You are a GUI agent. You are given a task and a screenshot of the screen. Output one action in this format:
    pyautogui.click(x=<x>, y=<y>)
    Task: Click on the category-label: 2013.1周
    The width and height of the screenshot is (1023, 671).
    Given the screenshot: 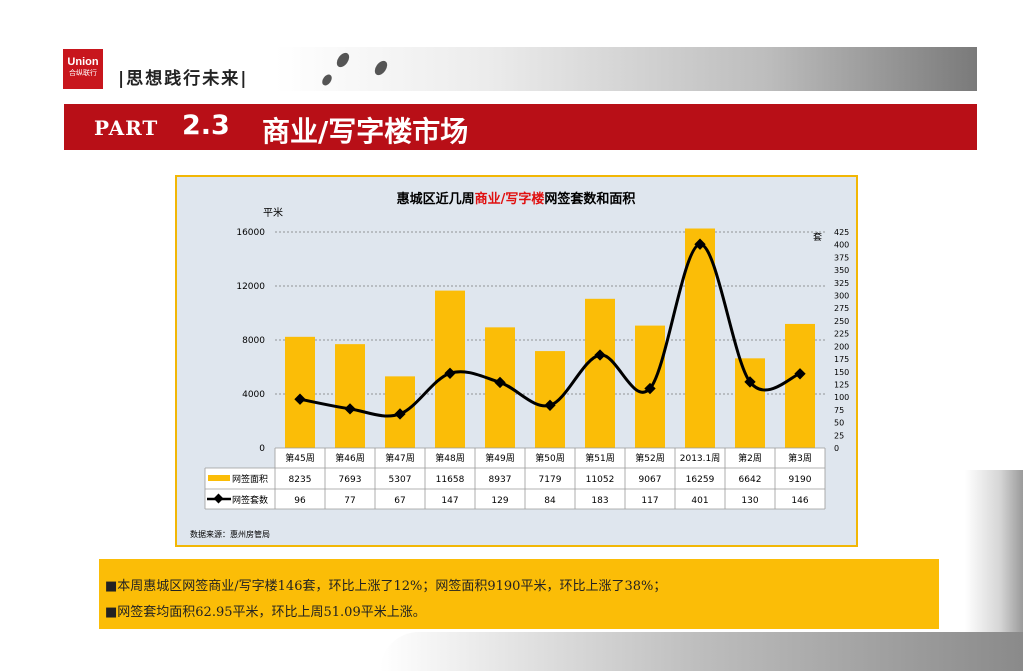 What is the action you would take?
    pyautogui.click(x=700, y=458)
    